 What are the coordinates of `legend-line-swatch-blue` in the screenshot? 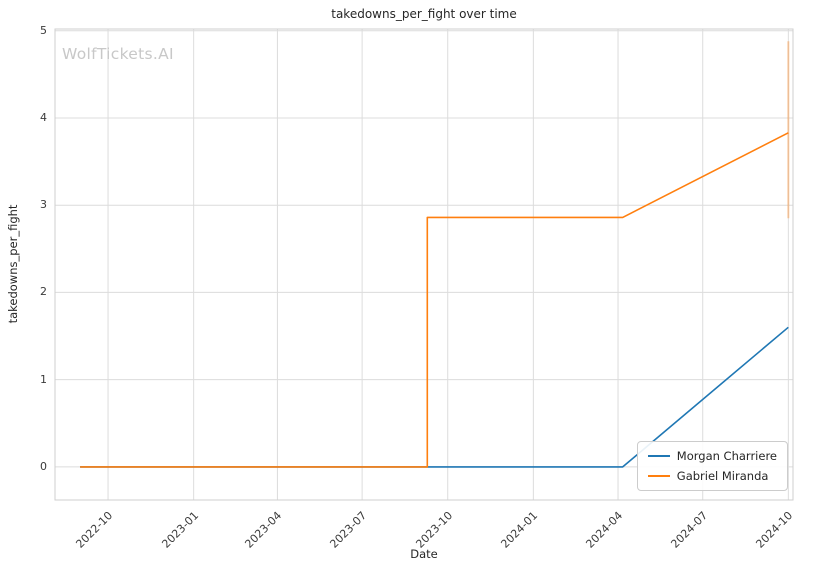 It's located at (658, 456).